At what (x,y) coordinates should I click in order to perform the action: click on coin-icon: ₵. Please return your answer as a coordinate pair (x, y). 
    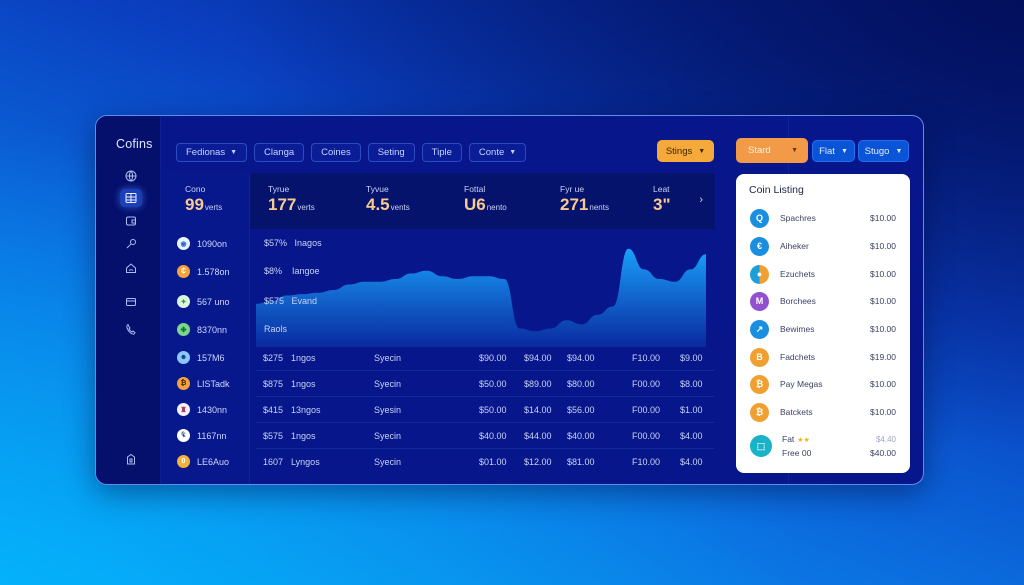
    Looking at the image, I should click on (183, 271).